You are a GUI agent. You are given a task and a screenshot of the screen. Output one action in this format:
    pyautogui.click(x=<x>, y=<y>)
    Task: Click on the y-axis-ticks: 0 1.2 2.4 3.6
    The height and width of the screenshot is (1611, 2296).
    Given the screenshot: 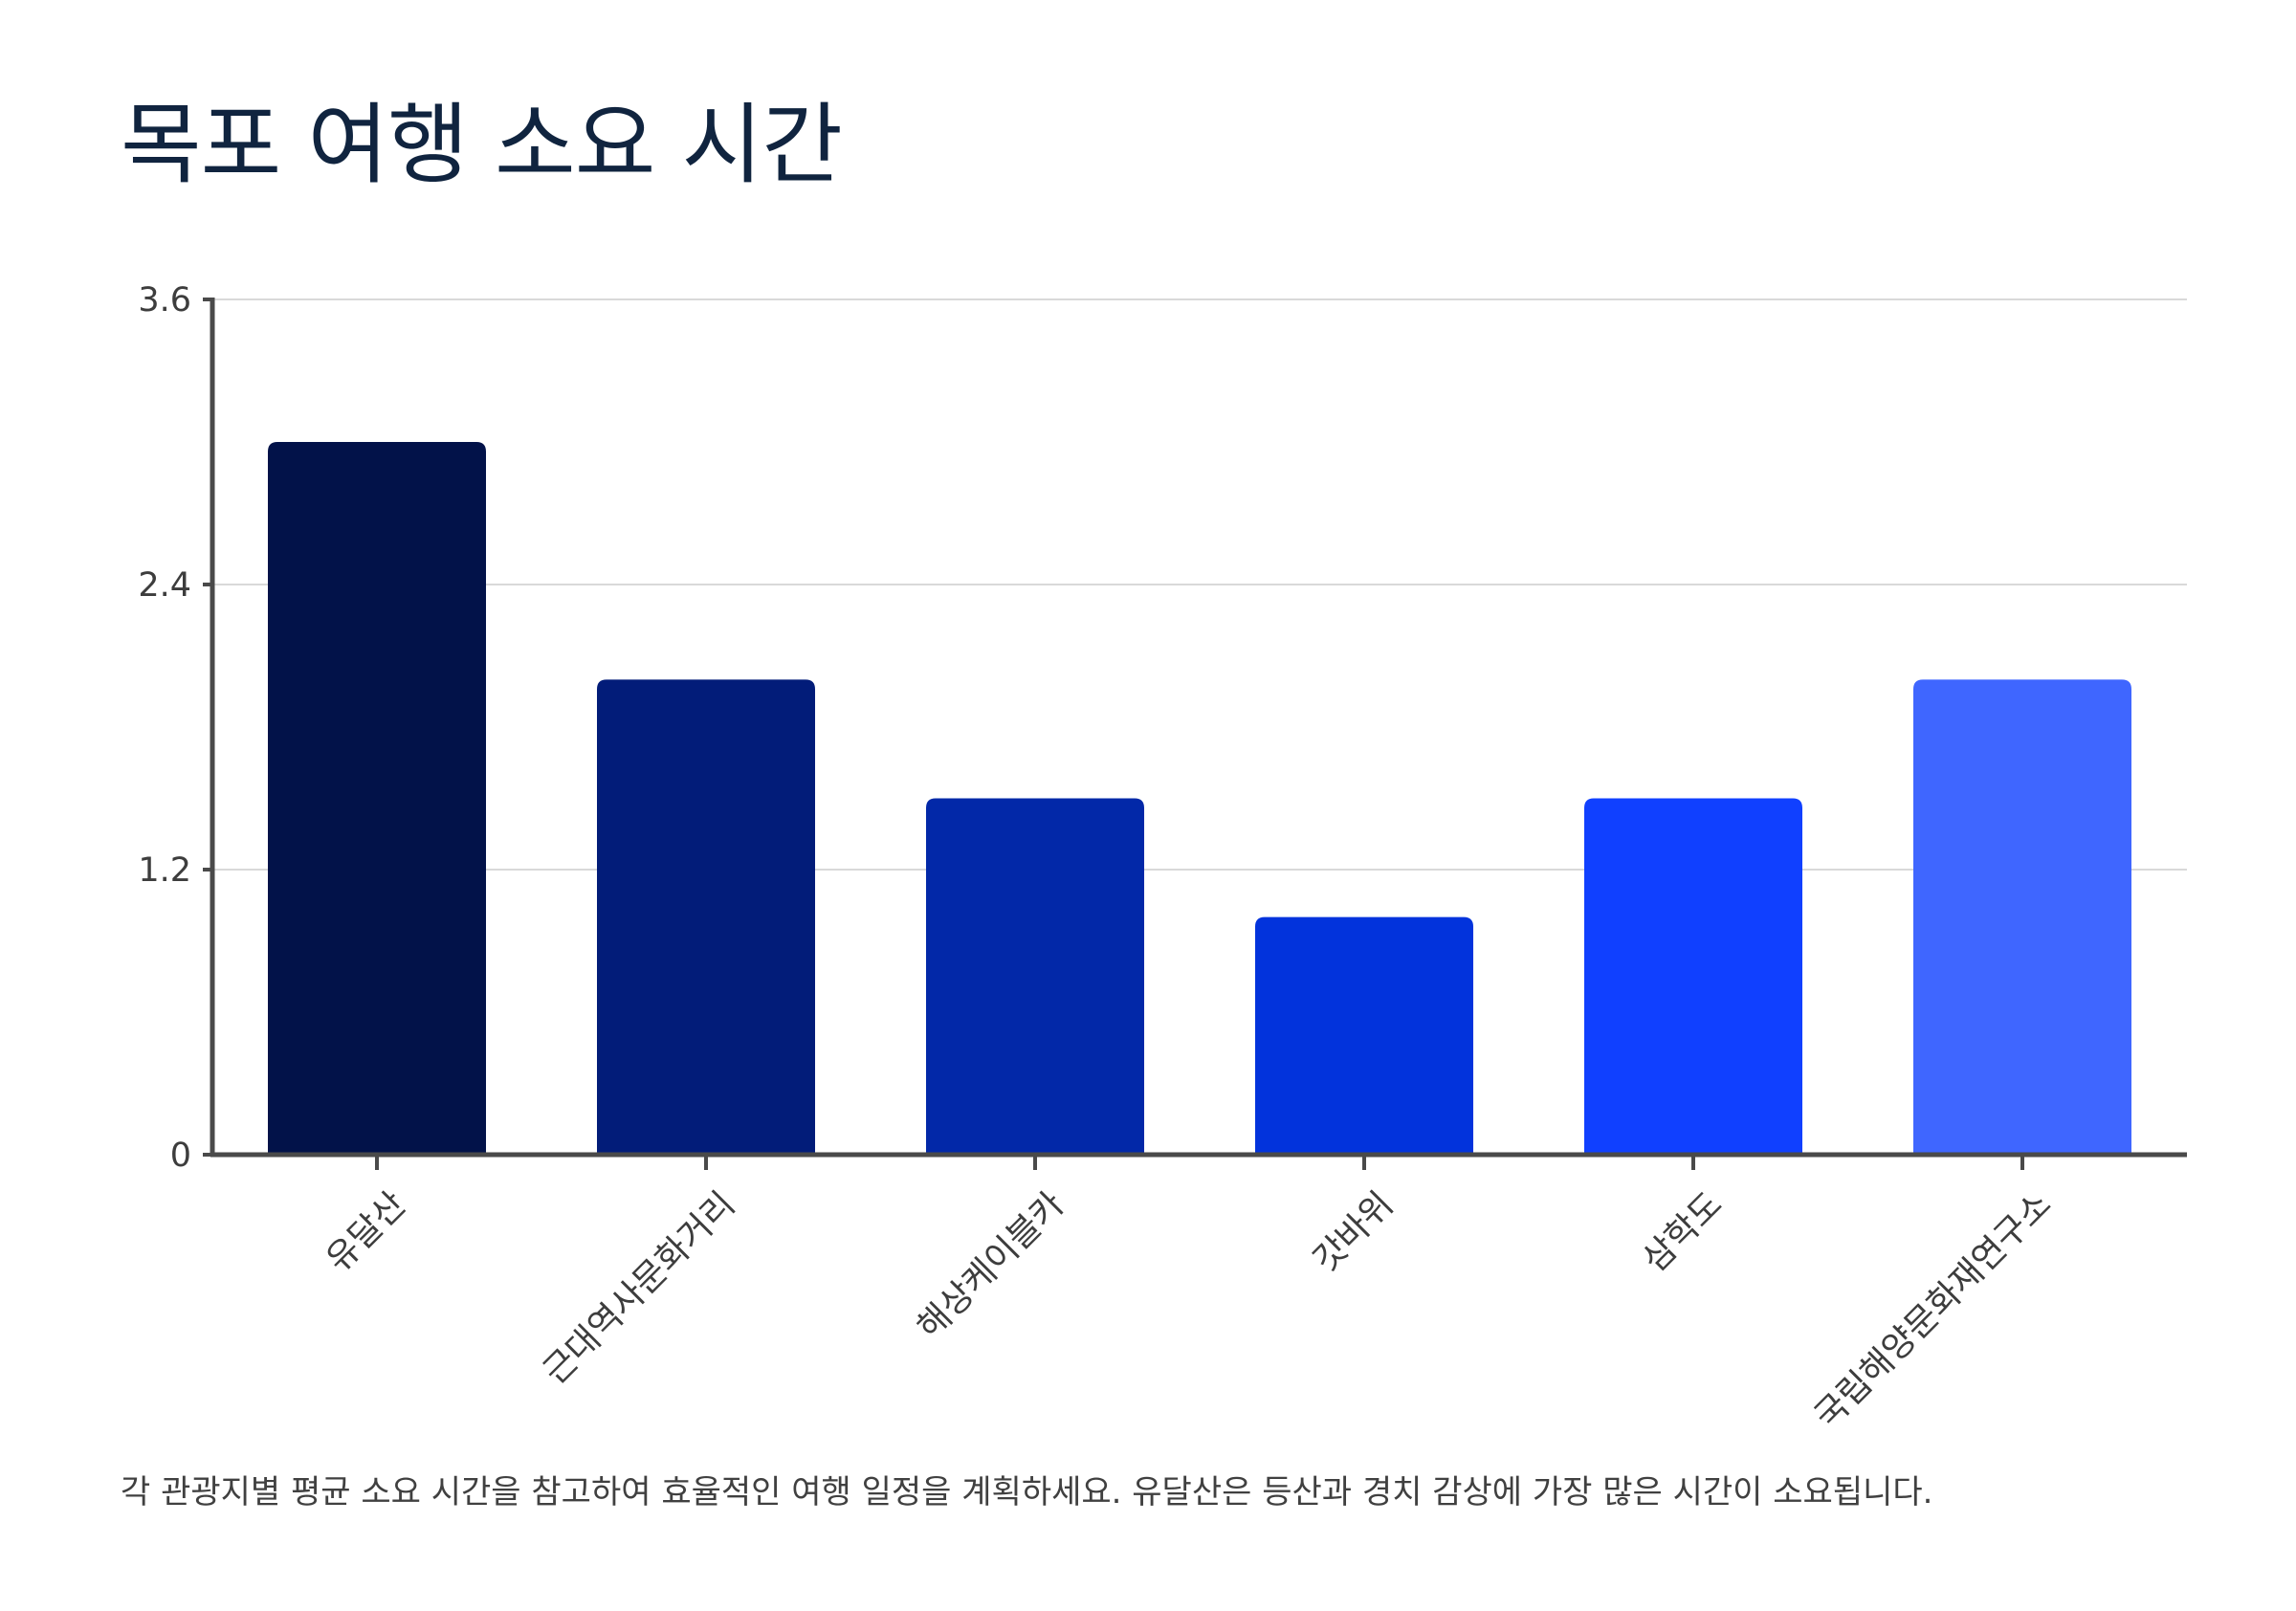 What is the action you would take?
    pyautogui.click(x=175, y=728)
    